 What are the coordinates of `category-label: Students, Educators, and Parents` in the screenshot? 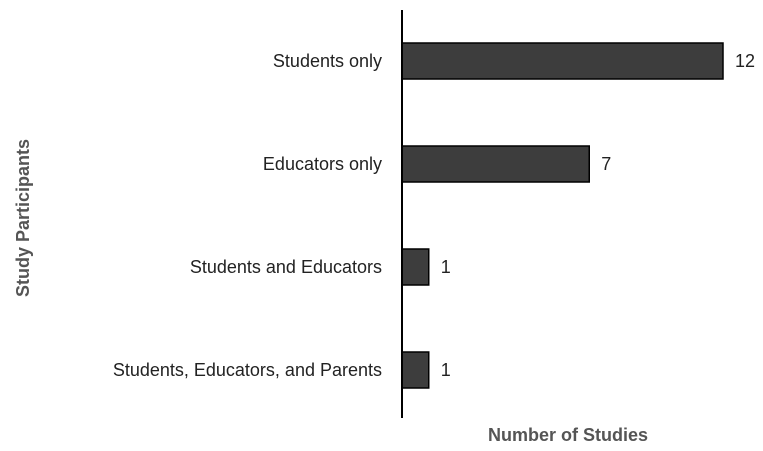 It's located at (247, 370).